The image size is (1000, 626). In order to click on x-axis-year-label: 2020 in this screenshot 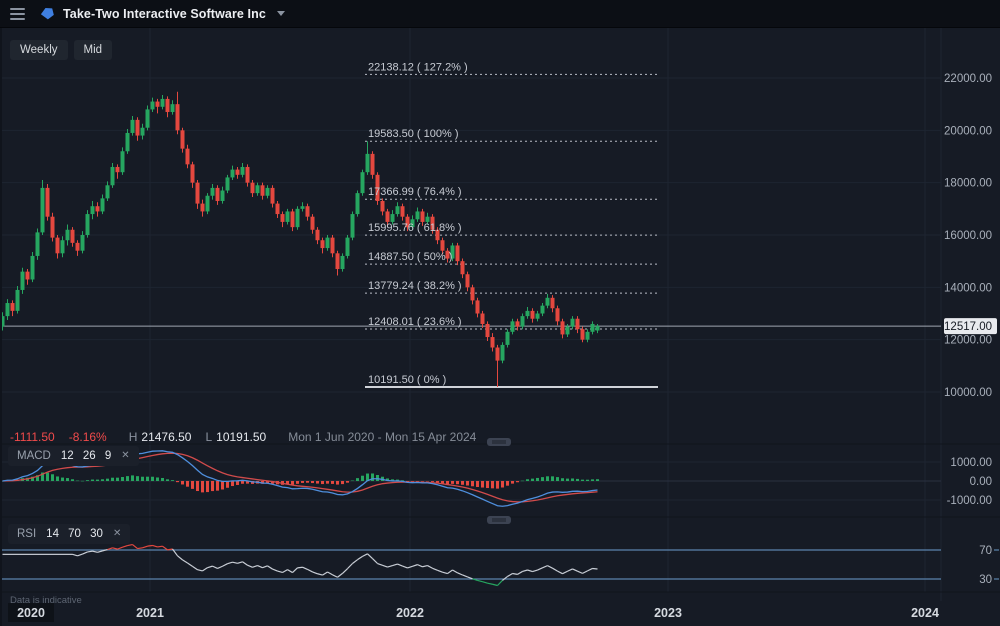, I will do `click(31, 613)`.